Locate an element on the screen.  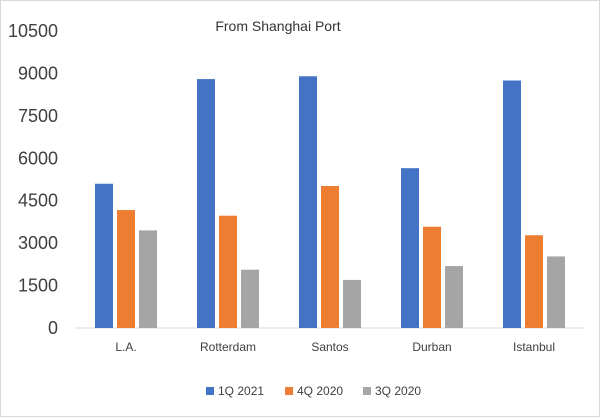
y-tick-label: 6000 is located at coordinates (38, 158).